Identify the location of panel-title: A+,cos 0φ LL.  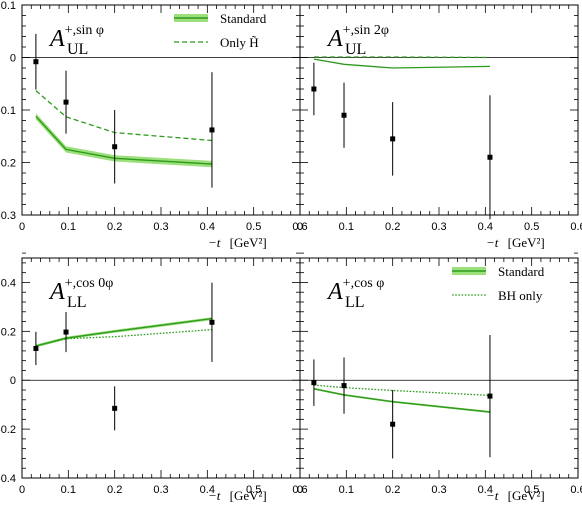
(80, 293).